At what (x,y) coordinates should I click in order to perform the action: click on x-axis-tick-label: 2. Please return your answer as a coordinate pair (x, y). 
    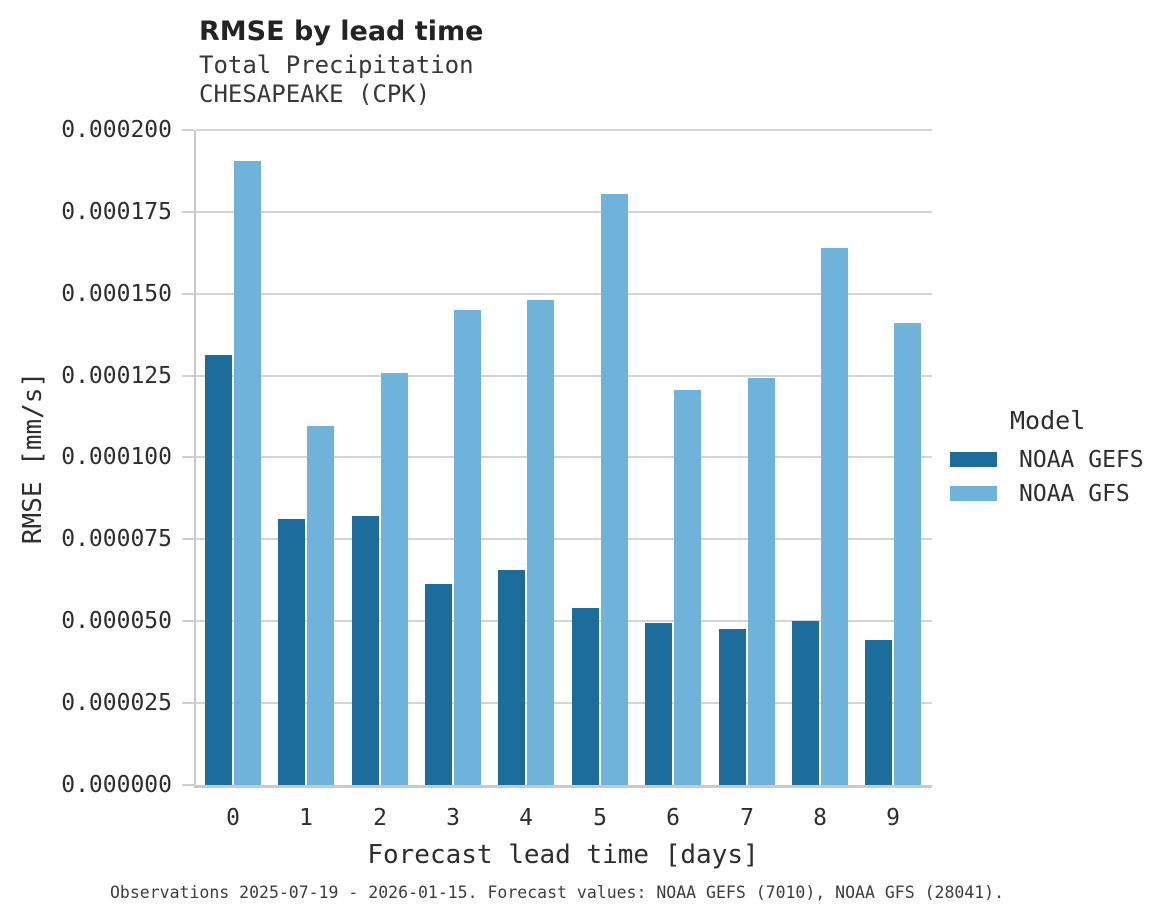
    Looking at the image, I should click on (380, 818).